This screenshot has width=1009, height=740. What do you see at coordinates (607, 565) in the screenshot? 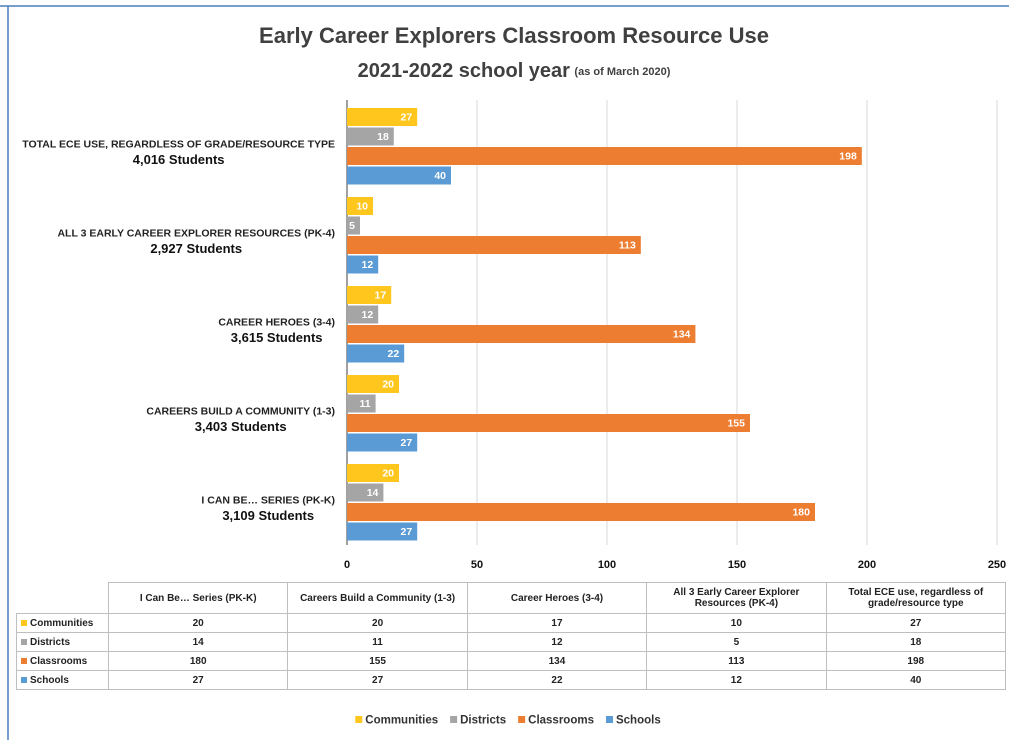
I see `x-tick-label: 100` at bounding box center [607, 565].